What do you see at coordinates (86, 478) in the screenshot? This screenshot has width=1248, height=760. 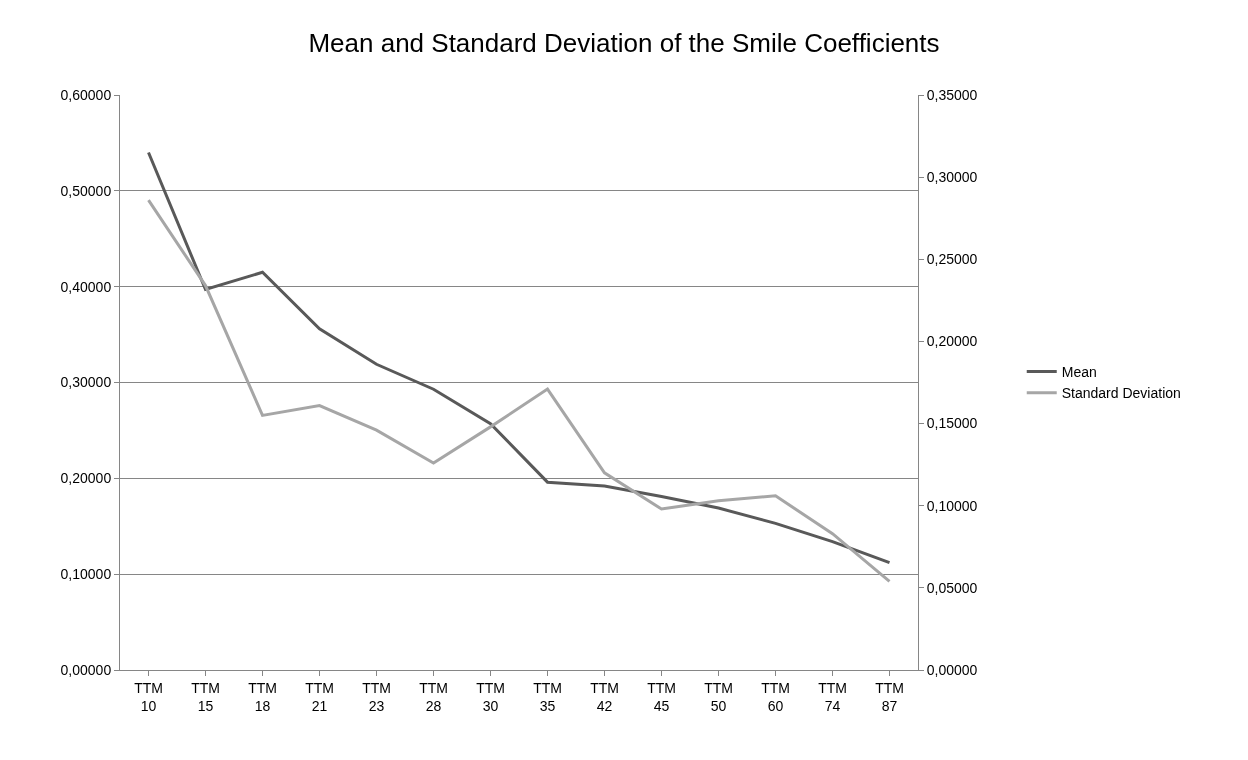 I see `y-tick-label: 0,20000` at bounding box center [86, 478].